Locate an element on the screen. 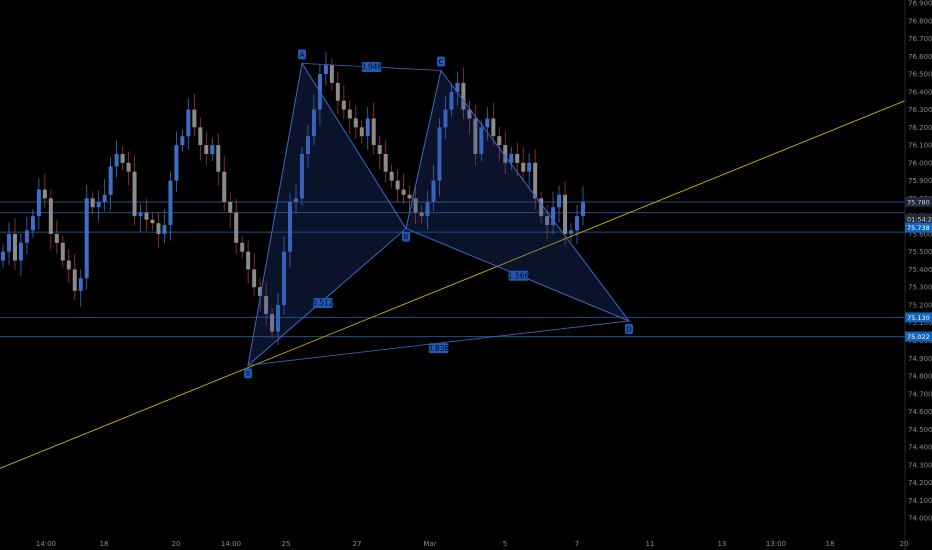  y-tick-label: 76.900 is located at coordinates (920, 4).